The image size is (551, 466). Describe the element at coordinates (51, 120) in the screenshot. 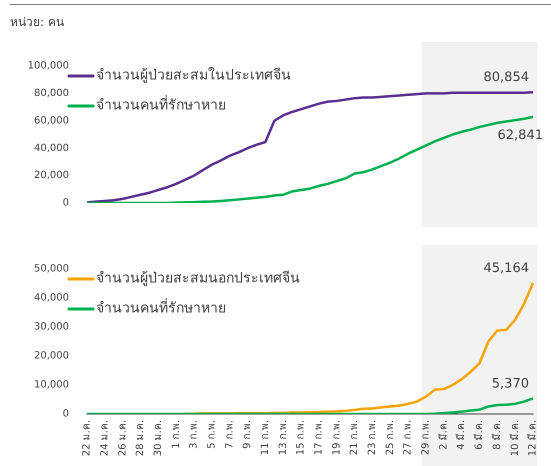

I see `y-tick-label: 60,000` at that location.